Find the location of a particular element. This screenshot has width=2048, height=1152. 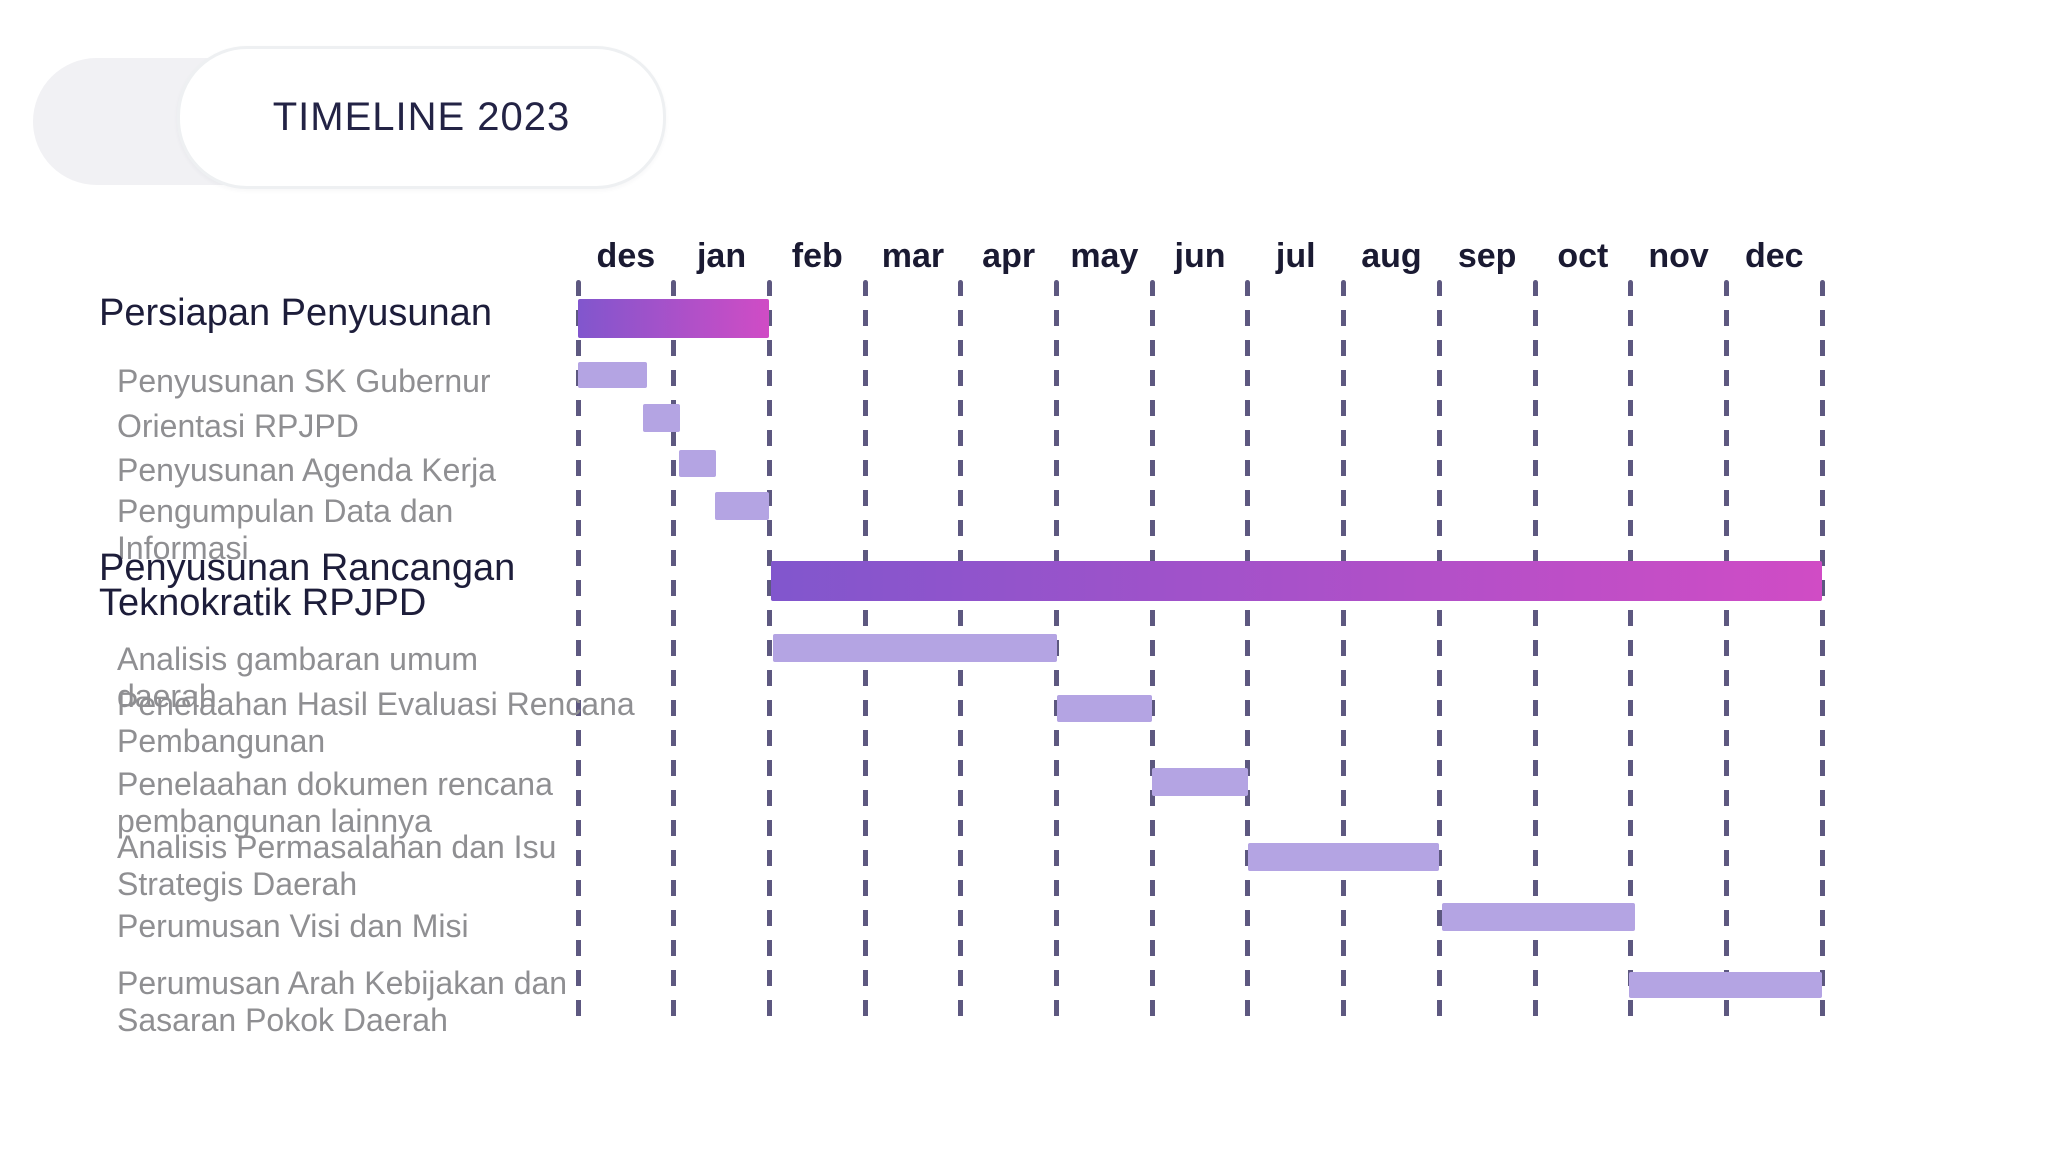

task-label-line: Strategis Daerah is located at coordinates (237, 884).